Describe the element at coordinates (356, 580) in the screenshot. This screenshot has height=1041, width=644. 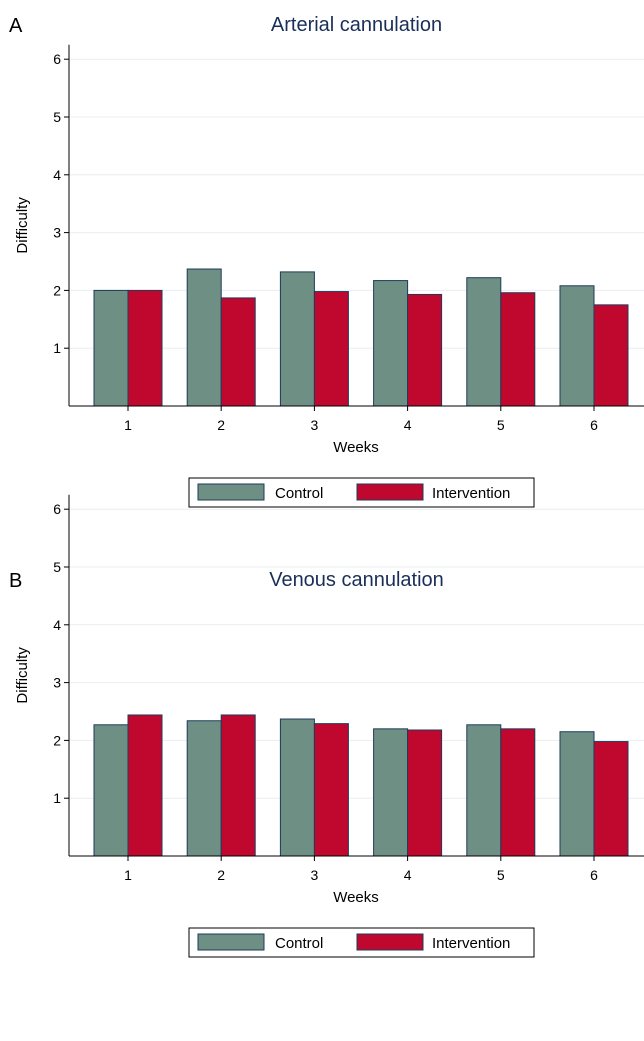
I see `chart-title: Venous cannulation` at that location.